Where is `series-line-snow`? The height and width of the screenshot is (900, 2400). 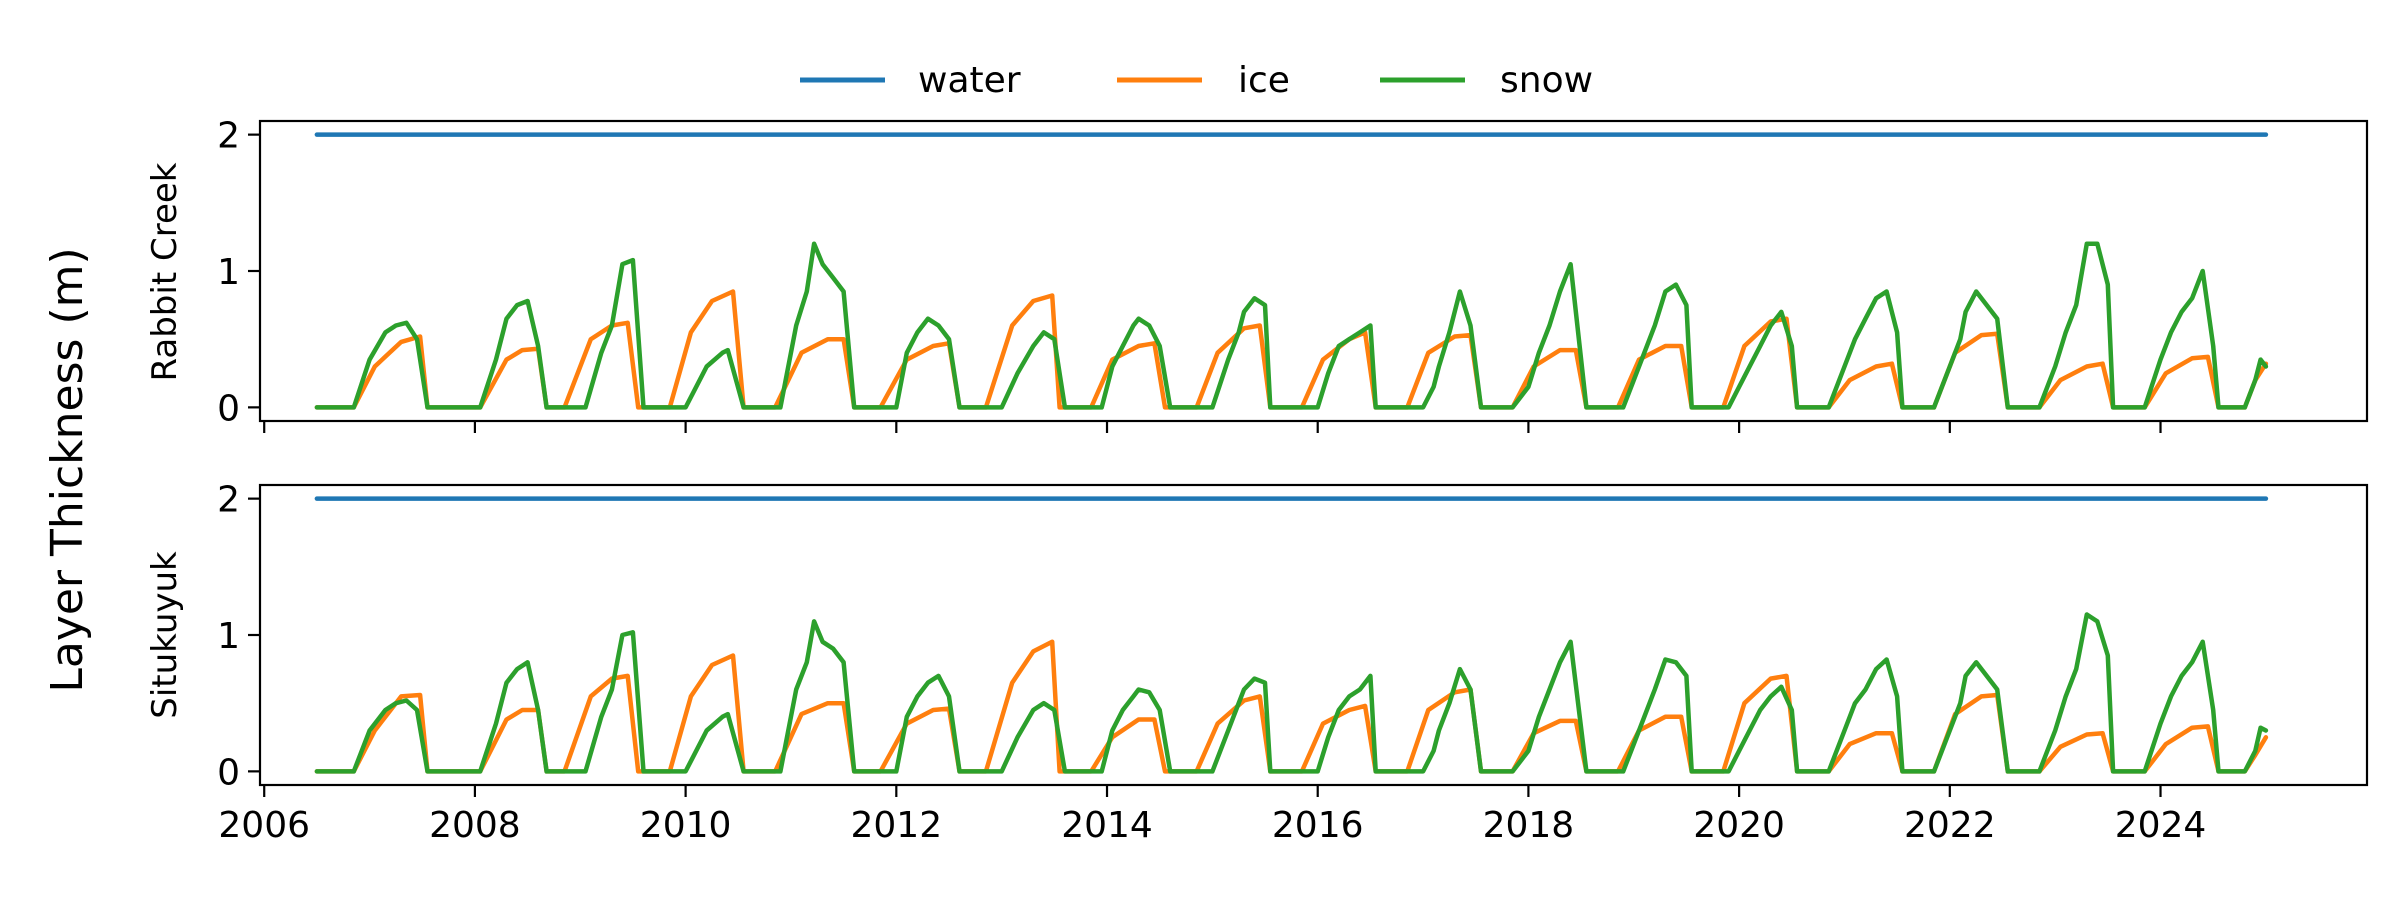
series-line-snow is located at coordinates (1291, 693).